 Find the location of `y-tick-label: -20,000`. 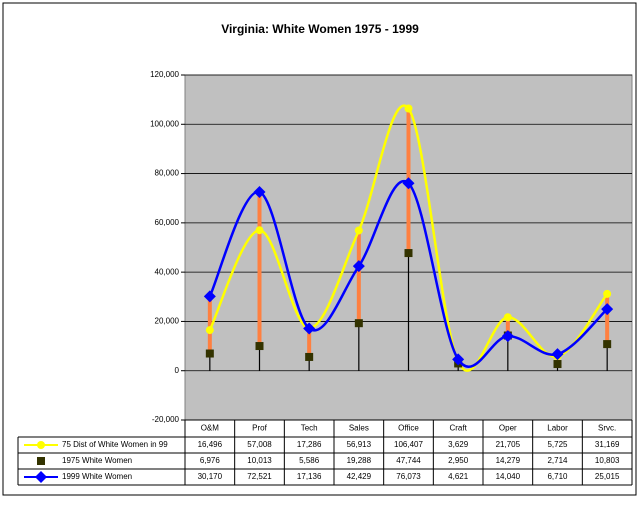

y-tick-label: -20,000 is located at coordinates (166, 419).